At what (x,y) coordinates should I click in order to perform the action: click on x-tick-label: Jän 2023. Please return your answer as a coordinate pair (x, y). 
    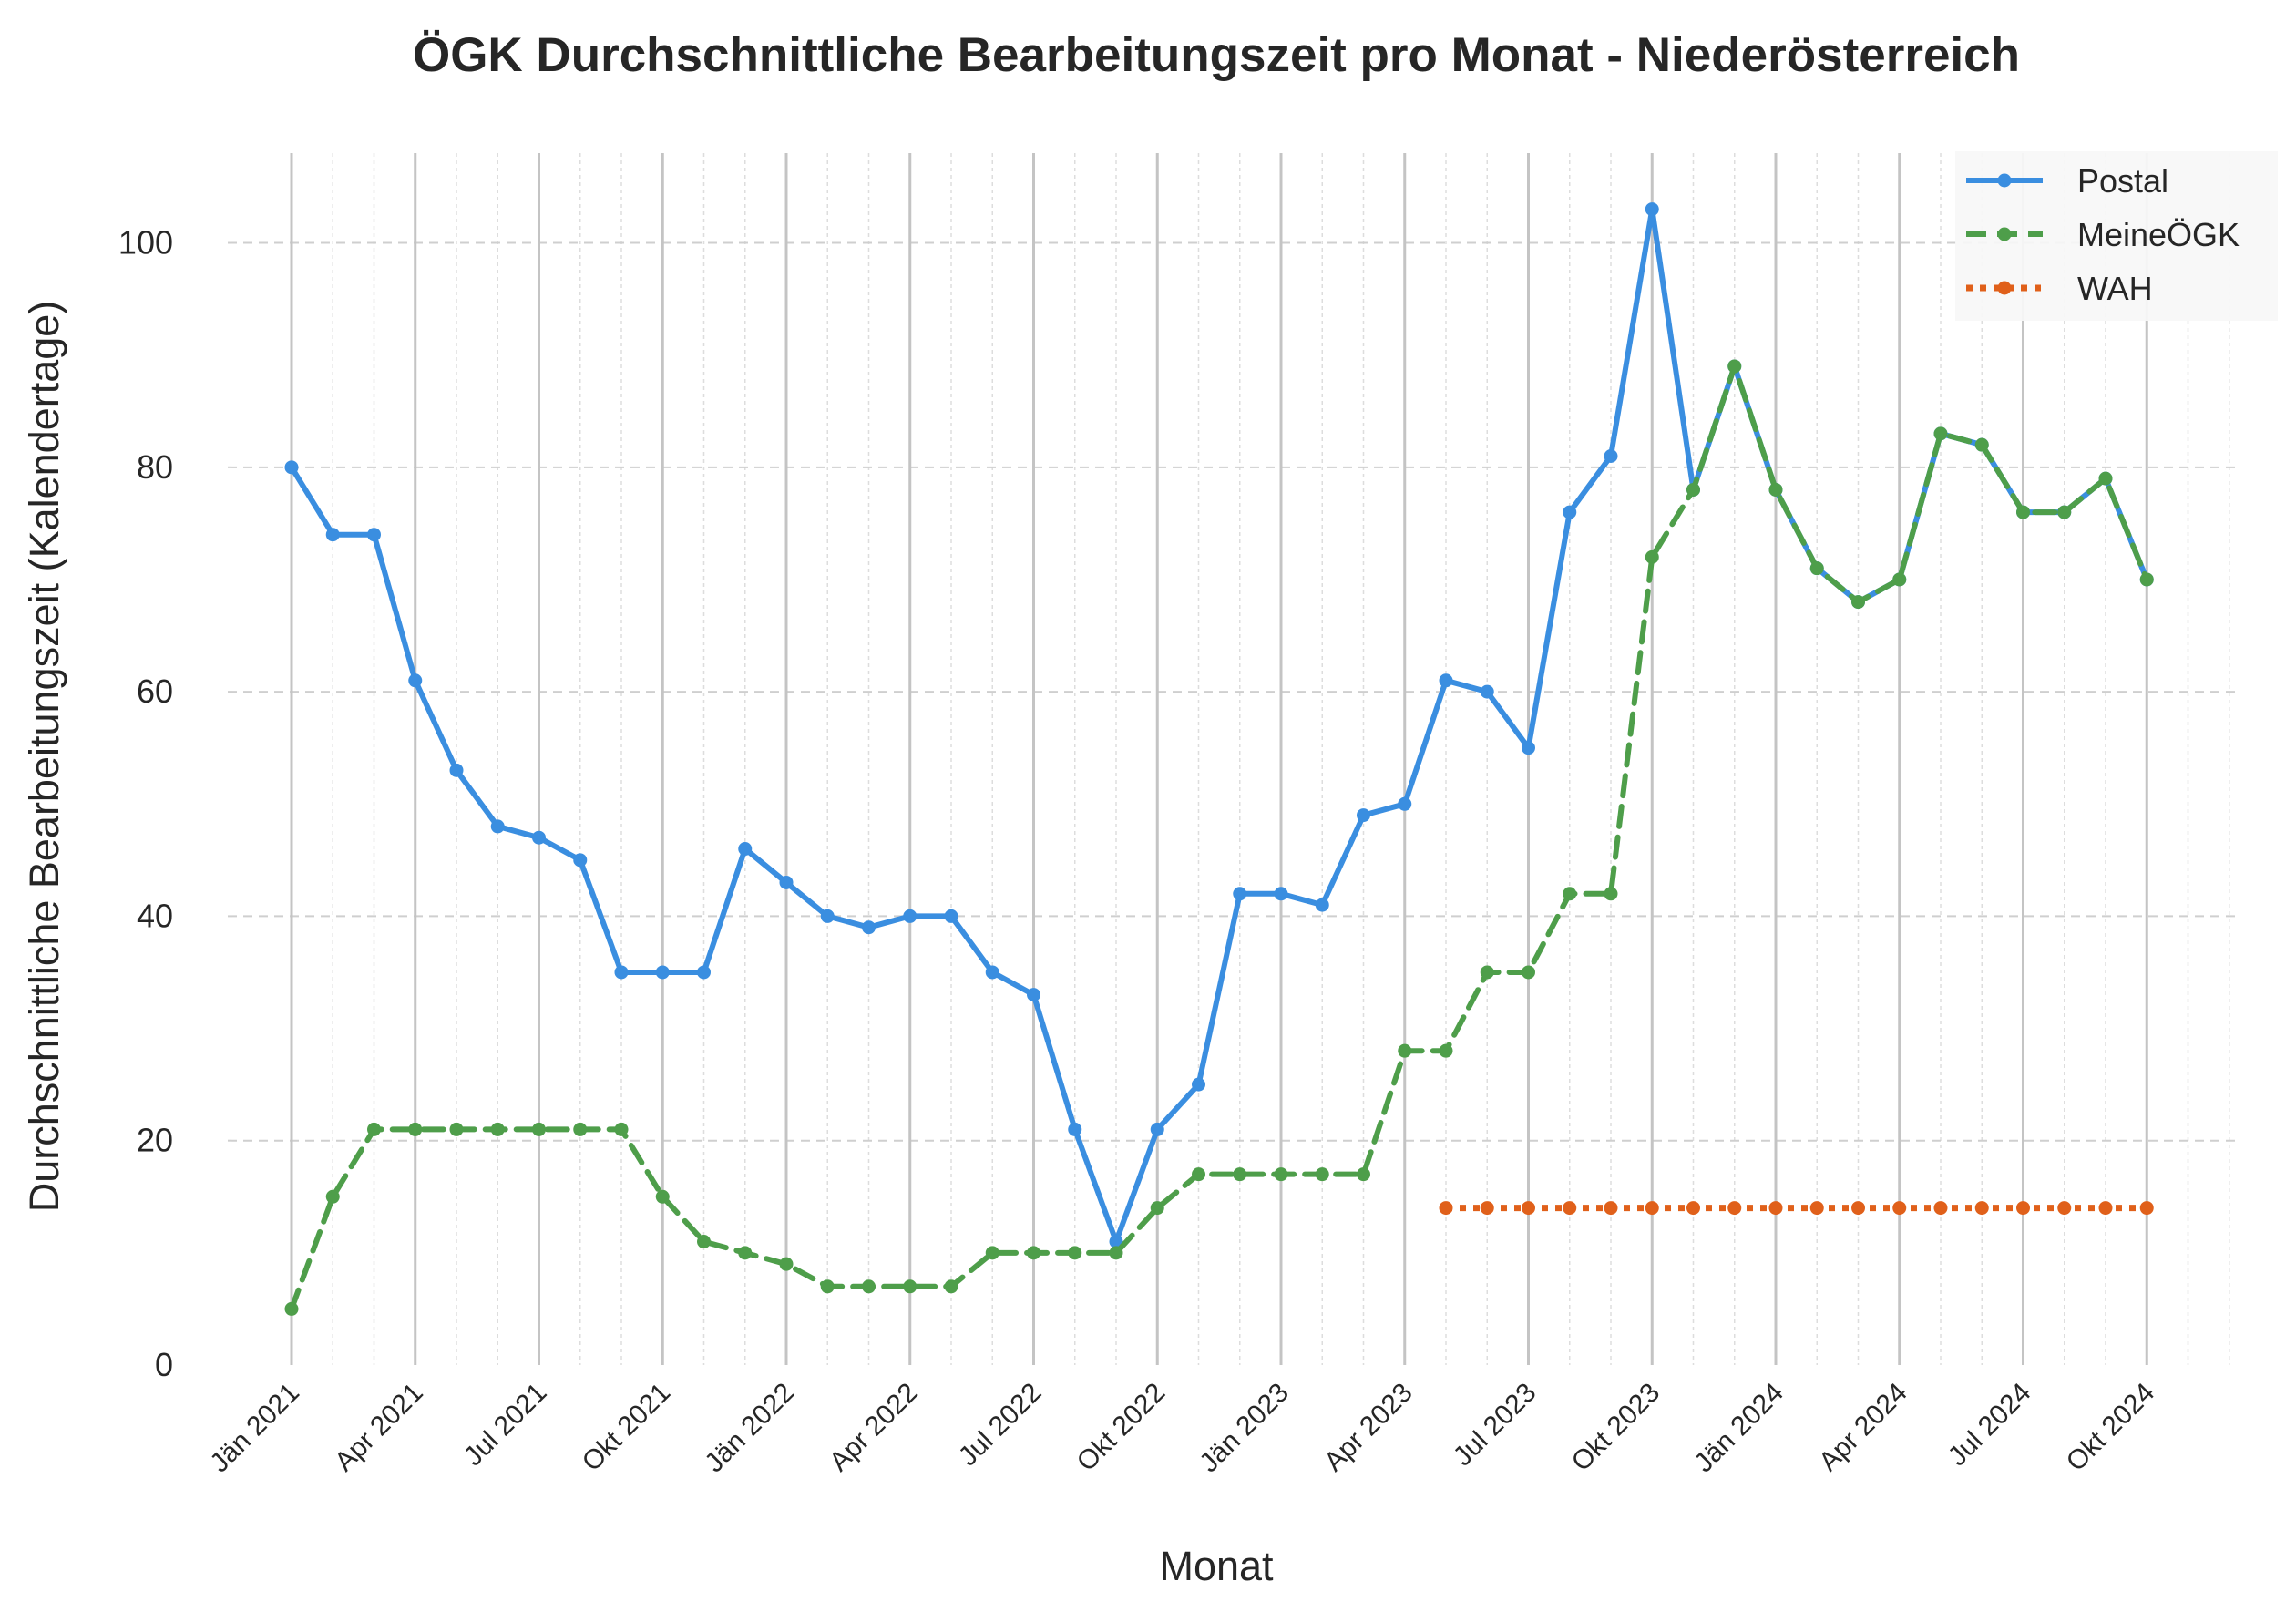
    Looking at the image, I should click on (1244, 1428).